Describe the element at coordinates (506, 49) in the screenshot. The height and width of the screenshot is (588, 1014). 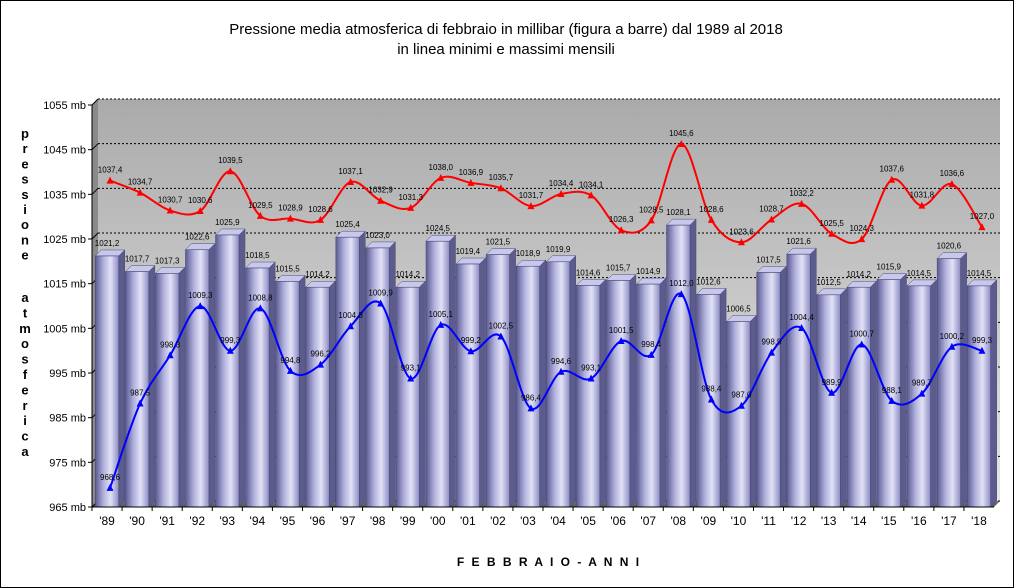
I see `chart-title-line-2: in linea minimi e massimi mensili` at that location.